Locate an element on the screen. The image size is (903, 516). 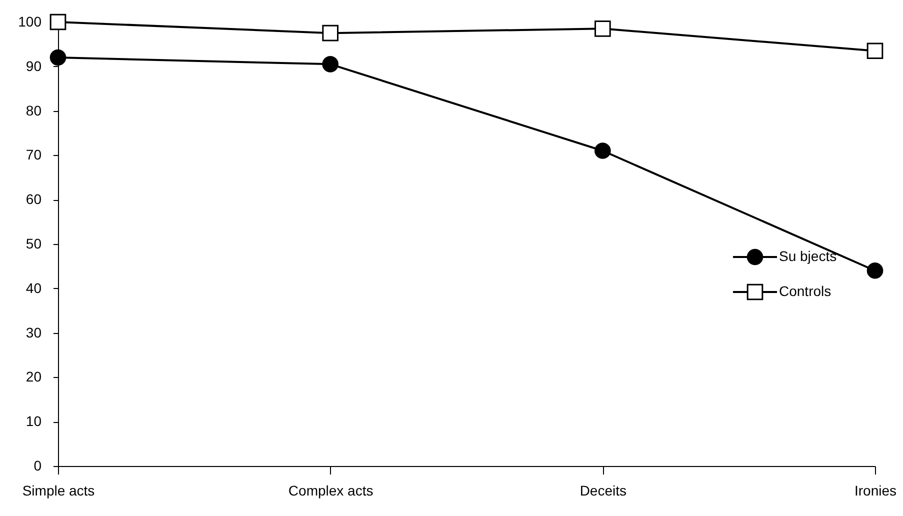
y-tick-label: 0 is located at coordinates (38, 466).